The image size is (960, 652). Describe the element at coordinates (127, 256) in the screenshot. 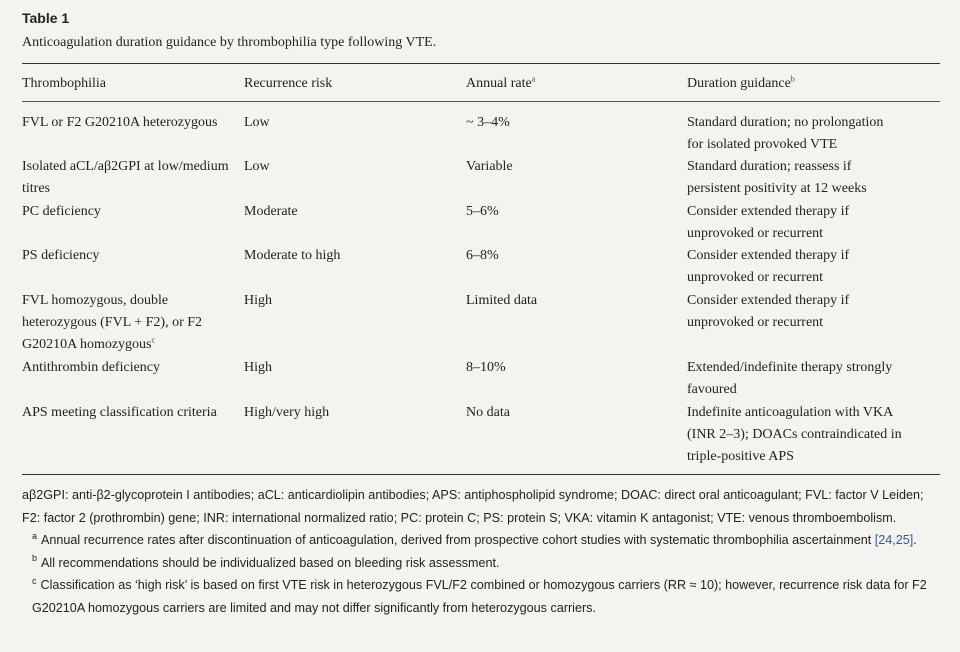

I see `cell-thrombophilia: PS deficiency` at that location.